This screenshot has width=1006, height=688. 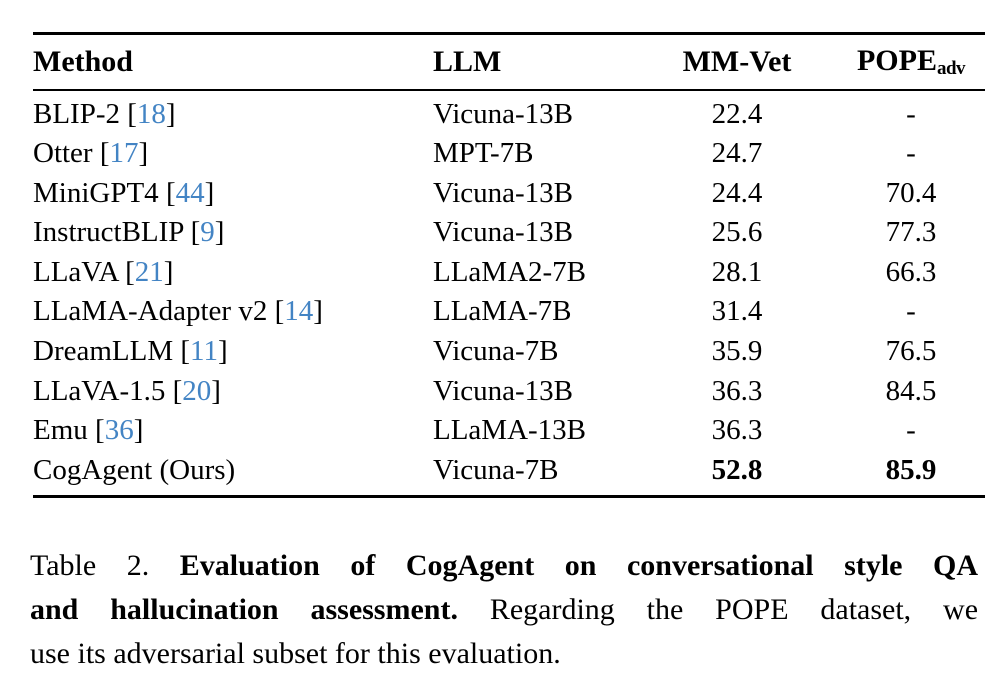 I want to click on method-name: BLIP-2, so click(x=76, y=113).